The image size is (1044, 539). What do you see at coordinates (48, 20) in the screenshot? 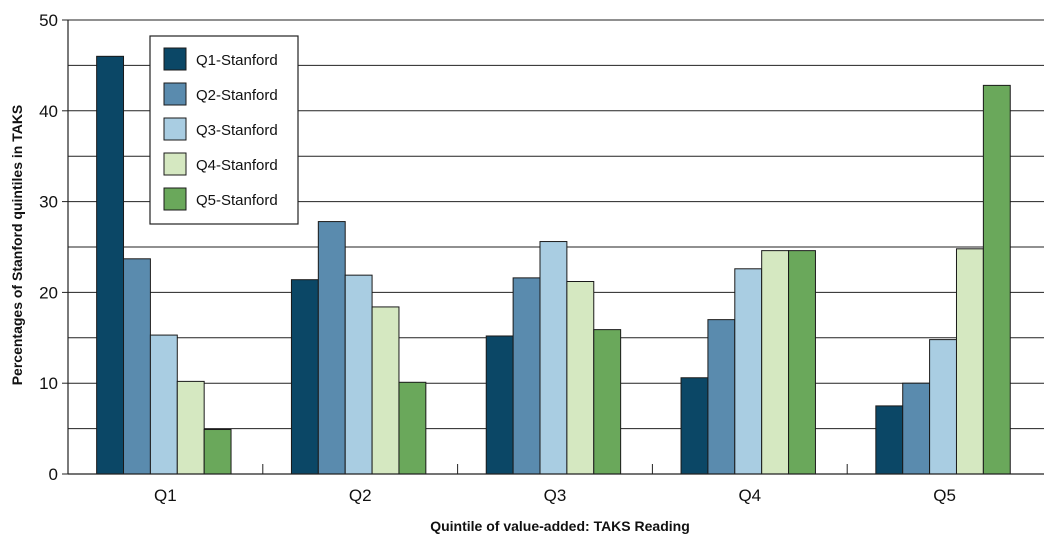
I see `y-tick-label: 50` at bounding box center [48, 20].